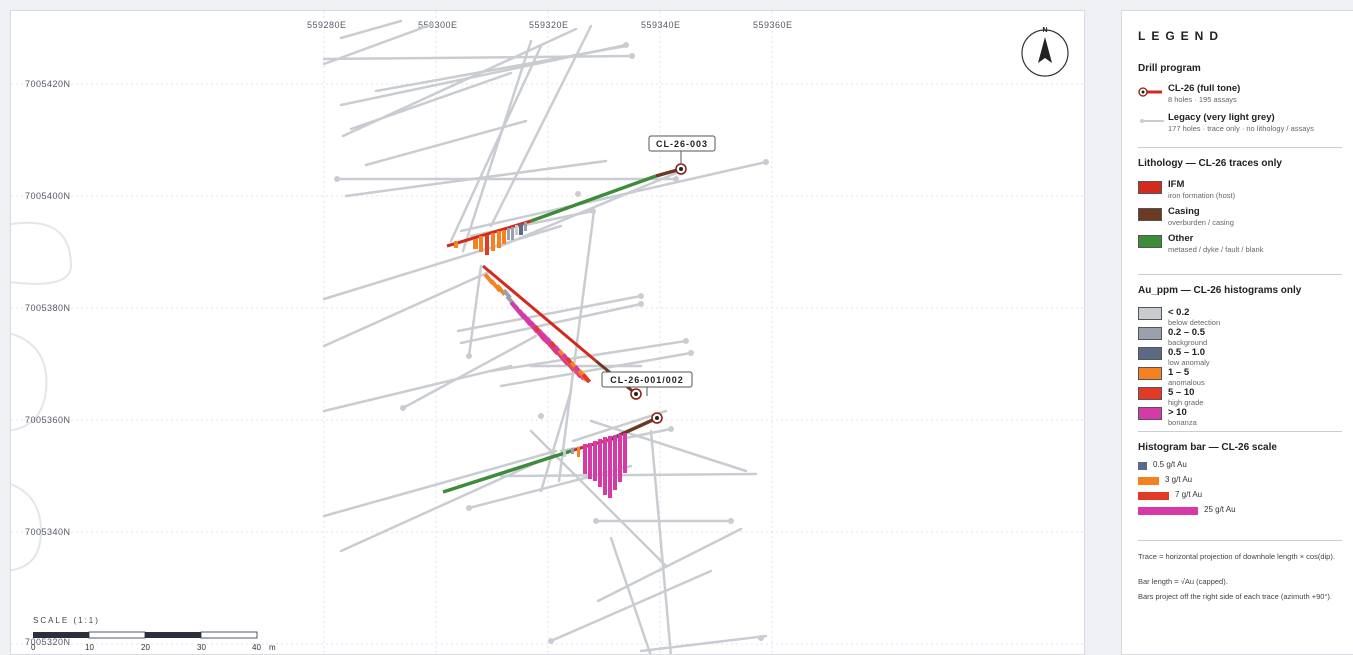  I want to click on scale-unit: m, so click(272, 647).